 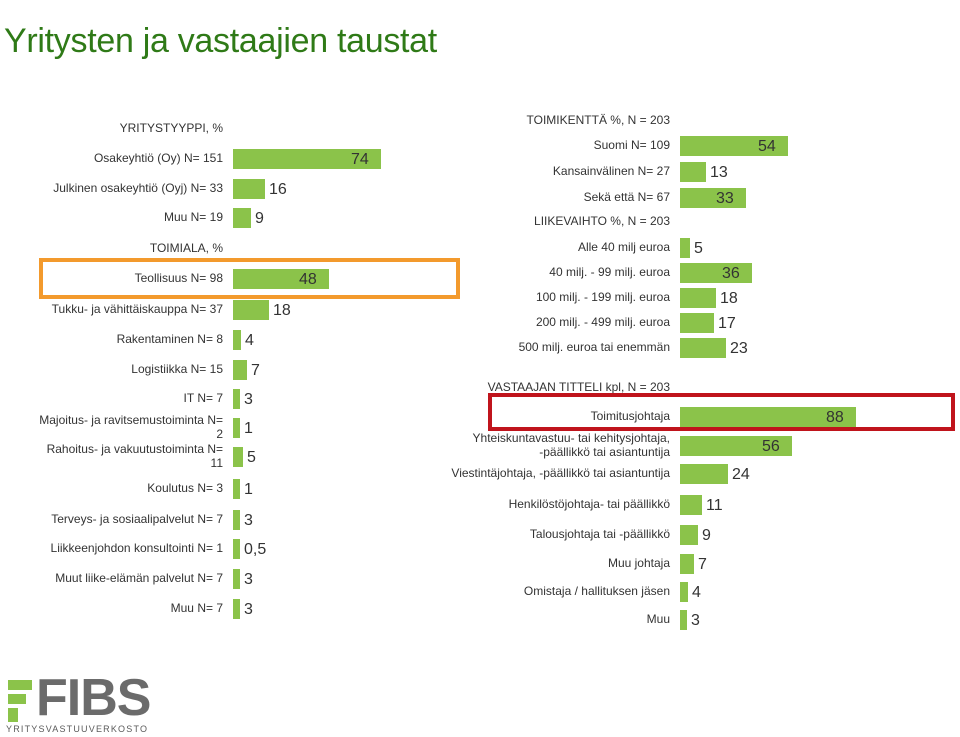 I want to click on data-label: 48, so click(x=308, y=279).